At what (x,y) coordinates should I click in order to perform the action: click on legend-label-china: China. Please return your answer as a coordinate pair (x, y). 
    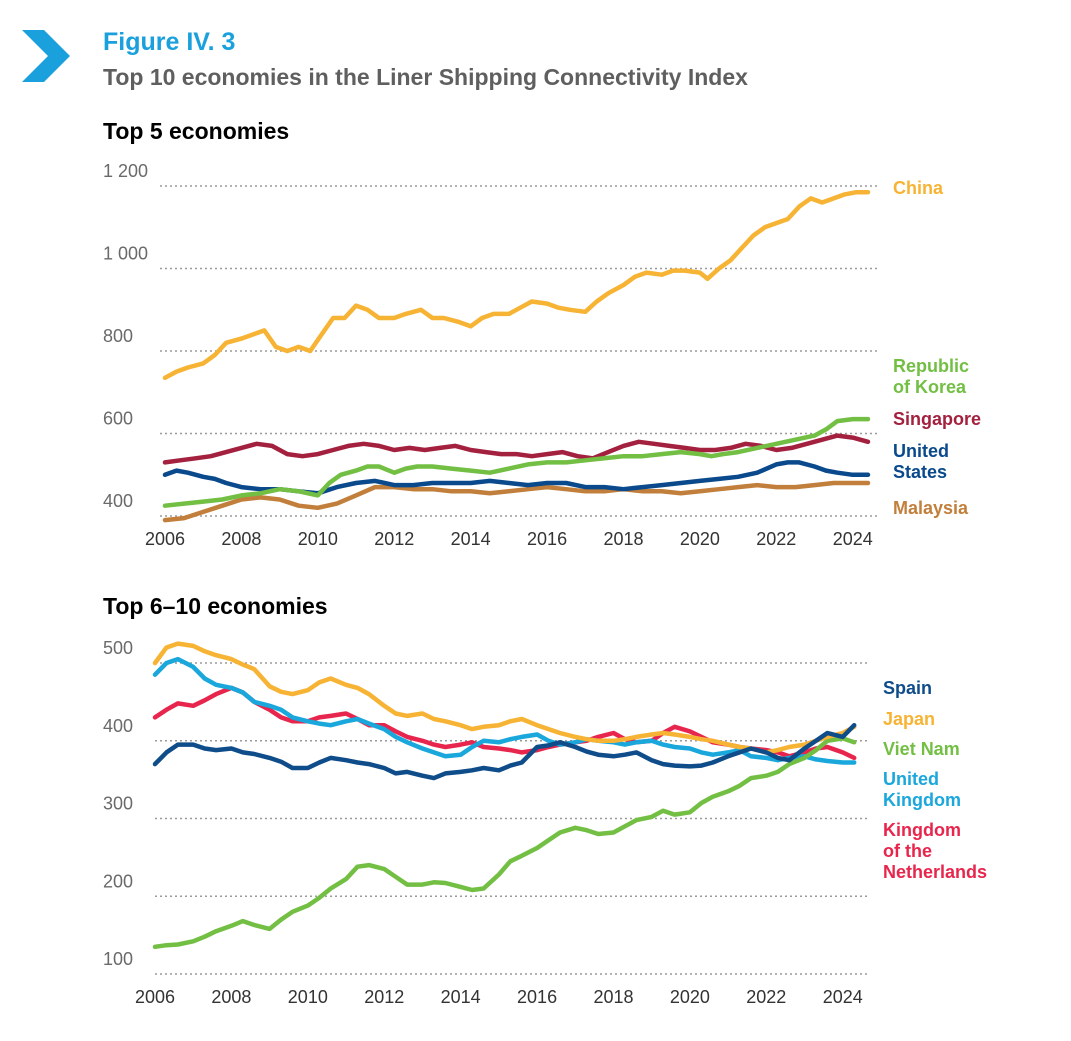
    Looking at the image, I should click on (918, 188).